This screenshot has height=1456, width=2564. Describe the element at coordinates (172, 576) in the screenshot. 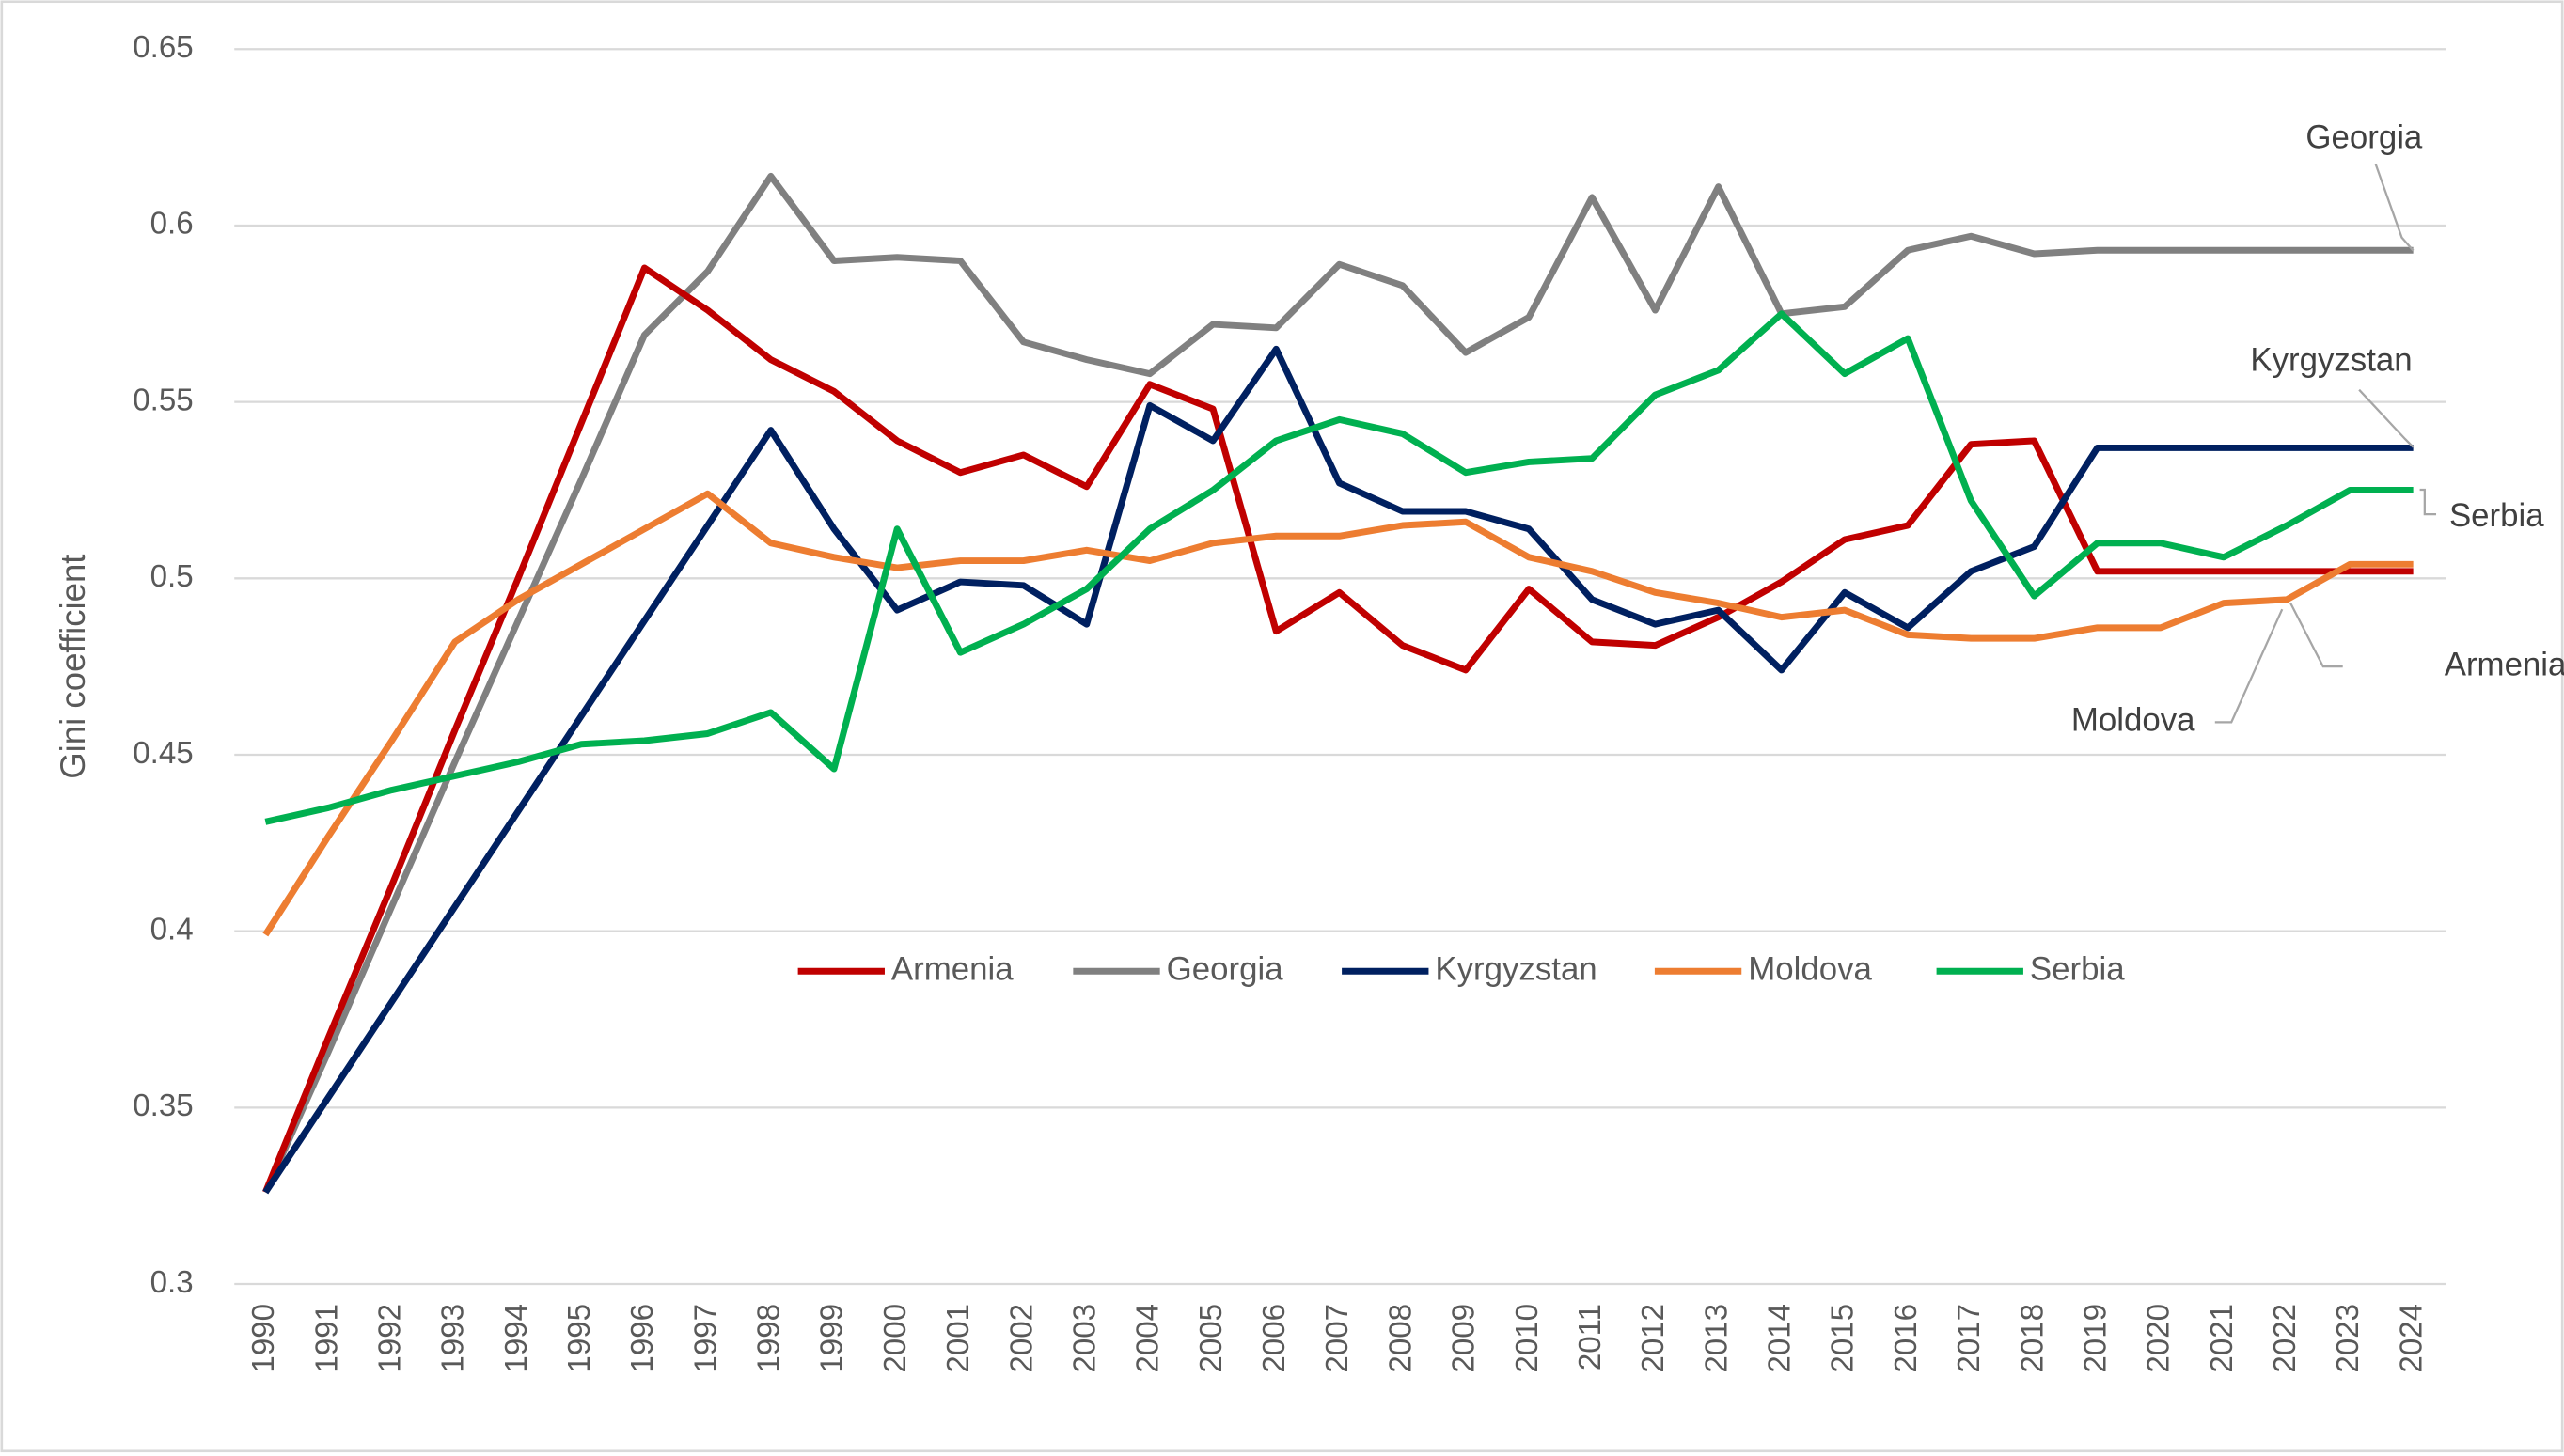

I see `y-tick-label: 0.5` at that location.